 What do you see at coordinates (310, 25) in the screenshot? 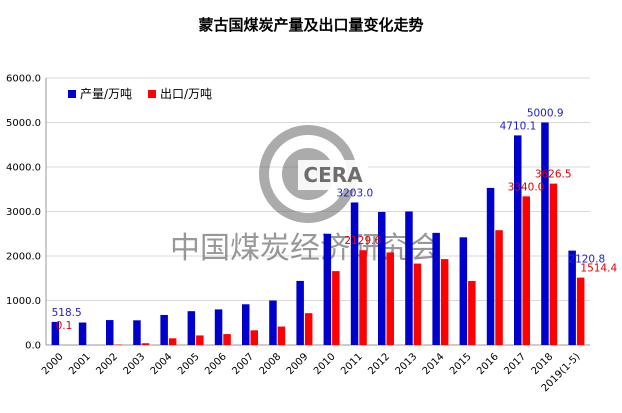
I see `chart-title: 蒙古国煤炭产量及出口量变化走势` at bounding box center [310, 25].